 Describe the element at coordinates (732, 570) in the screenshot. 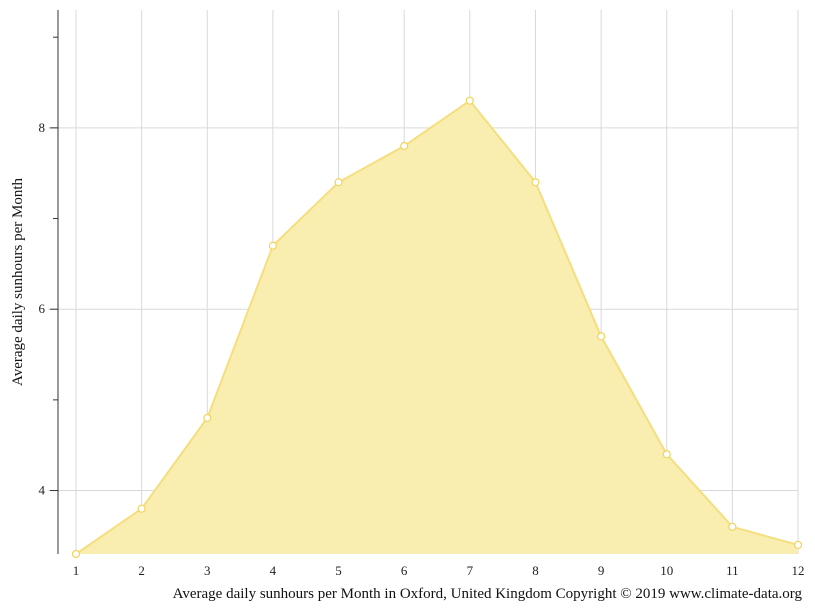

I see `x-tick-label: 11` at that location.